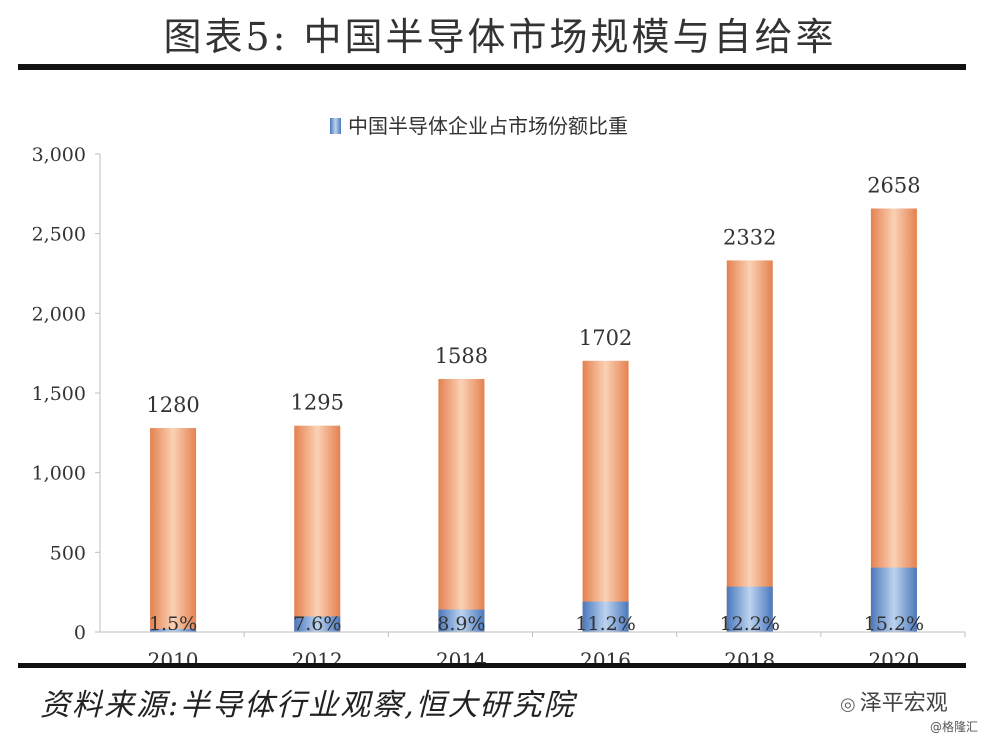  I want to click on y-tick-label: 1,500, so click(59, 394).